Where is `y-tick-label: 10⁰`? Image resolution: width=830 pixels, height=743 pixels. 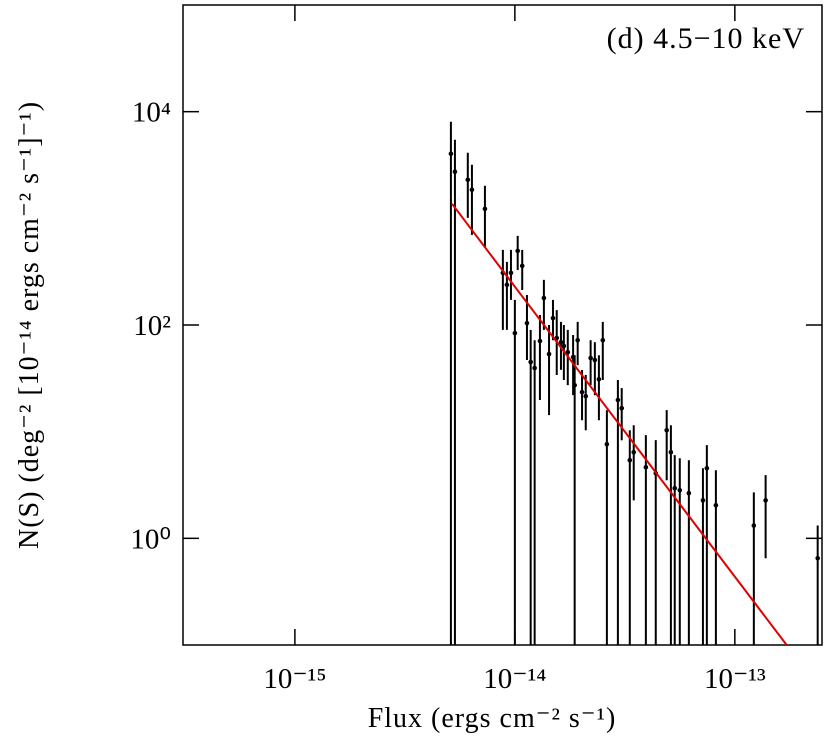 y-tick-label: 10⁰ is located at coordinates (150, 539).